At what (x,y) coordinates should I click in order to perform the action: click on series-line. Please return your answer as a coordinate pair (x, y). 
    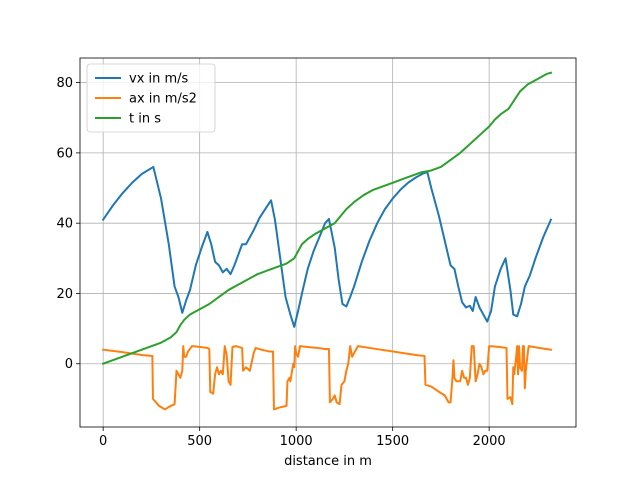
    Looking at the image, I should click on (327, 378).